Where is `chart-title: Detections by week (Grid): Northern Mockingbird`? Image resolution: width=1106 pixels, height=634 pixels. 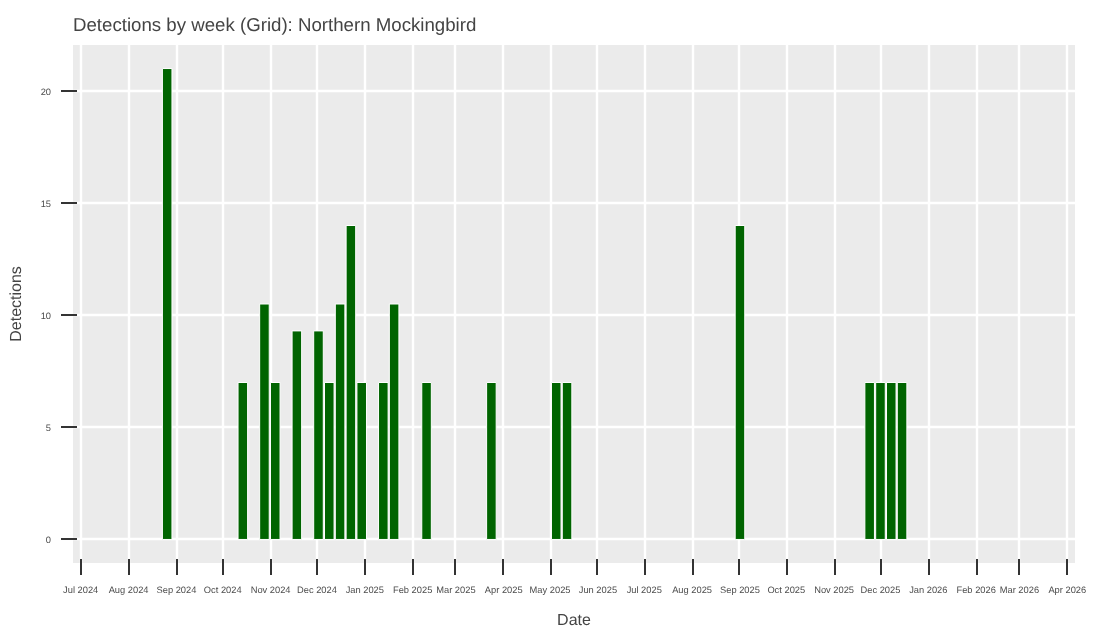
chart-title: Detections by week (Grid): Northern Mockingbird is located at coordinates (275, 25).